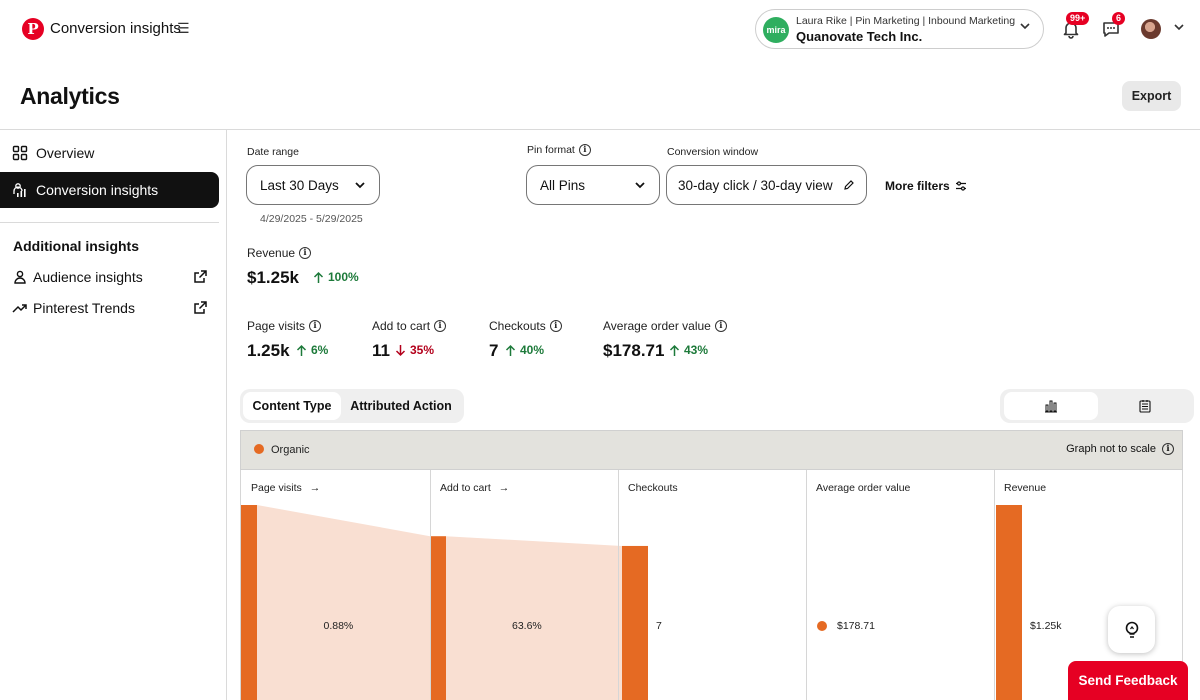 Image resolution: width=1200 pixels, height=700 pixels. Describe the element at coordinates (84, 308) in the screenshot. I see `sidebar-link-label: Pinterest Trends` at that location.